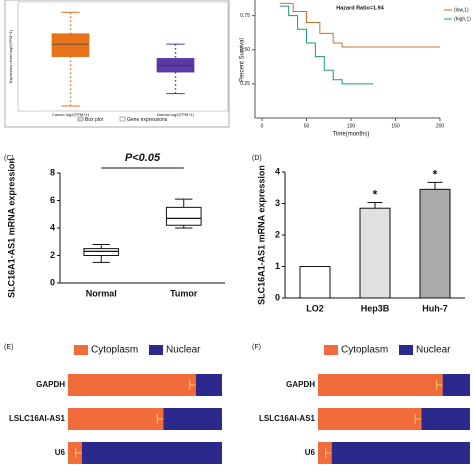 This screenshot has height=474, width=474. What do you see at coordinates (94, 120) in the screenshot?
I see `legend-label: Box plot` at bounding box center [94, 120].